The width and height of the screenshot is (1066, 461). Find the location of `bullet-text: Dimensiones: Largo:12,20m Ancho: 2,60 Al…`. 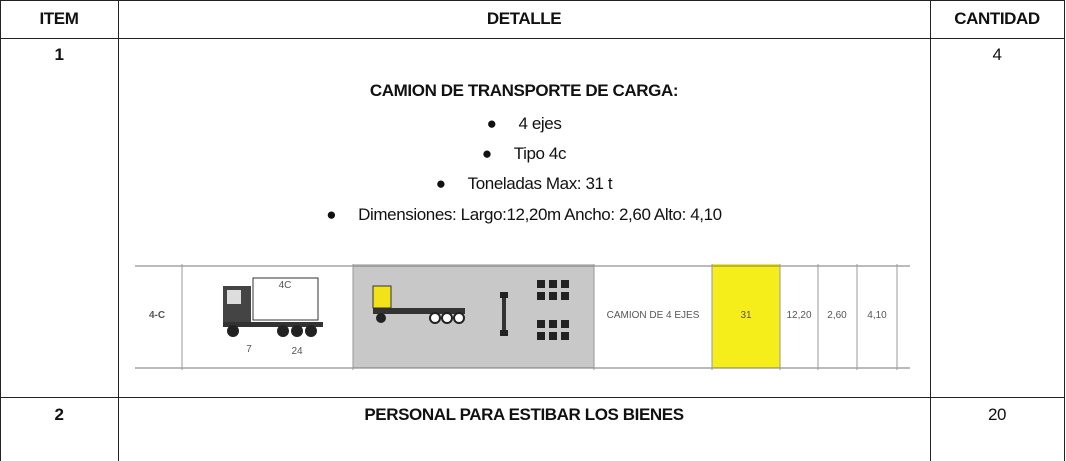

bullet-text: Dimensiones: Largo:12,20m Ancho: 2,60 Al… is located at coordinates (540, 214).